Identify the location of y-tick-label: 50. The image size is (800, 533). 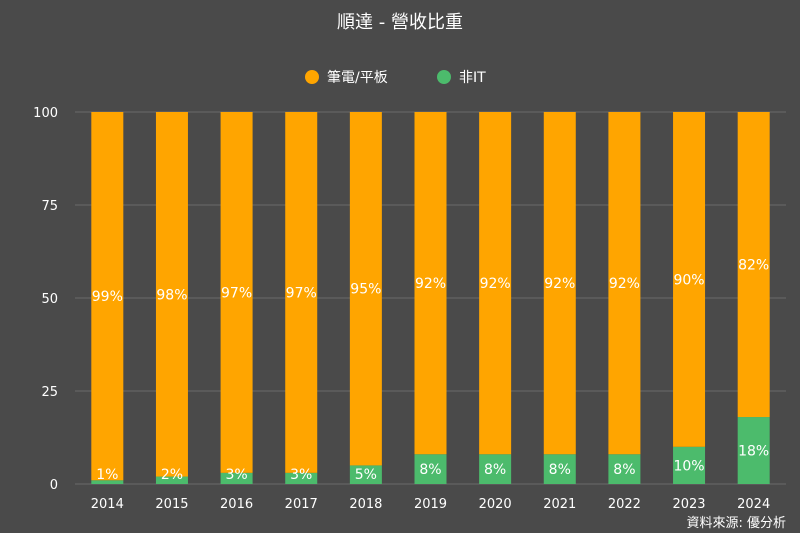
(49, 299).